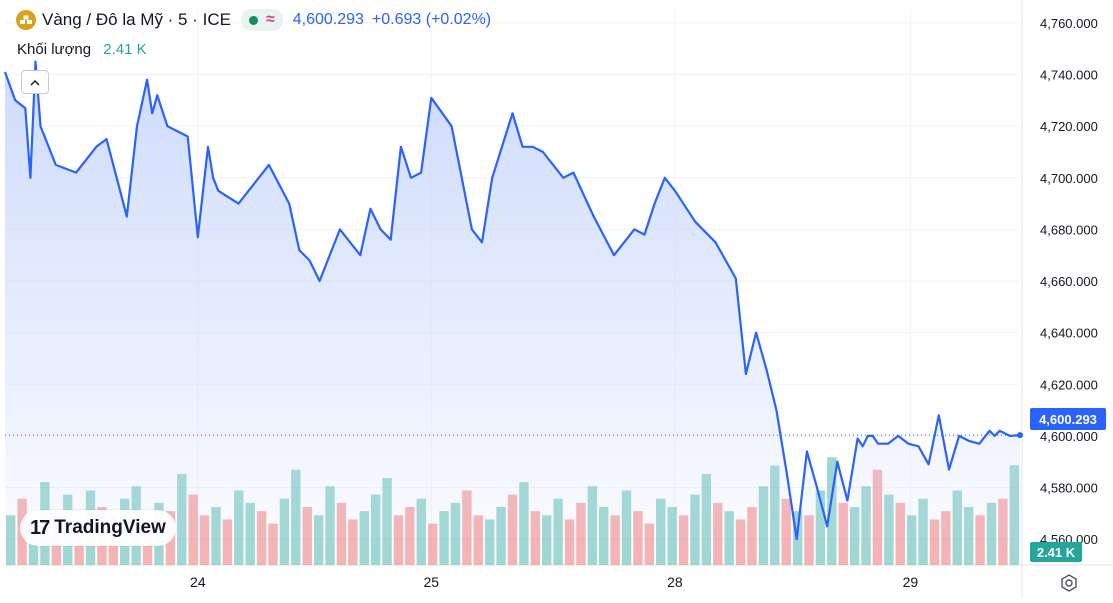 This screenshot has height=603, width=1113. Describe the element at coordinates (261, 20) in the screenshot. I see `market-status-pill: ≈` at that location.